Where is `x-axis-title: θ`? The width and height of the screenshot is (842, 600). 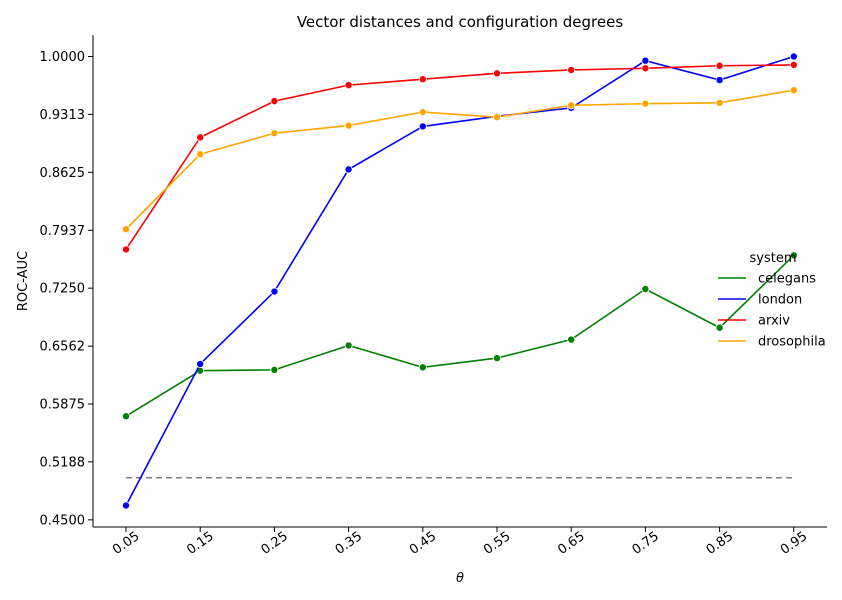 x-axis-title: θ is located at coordinates (460, 578).